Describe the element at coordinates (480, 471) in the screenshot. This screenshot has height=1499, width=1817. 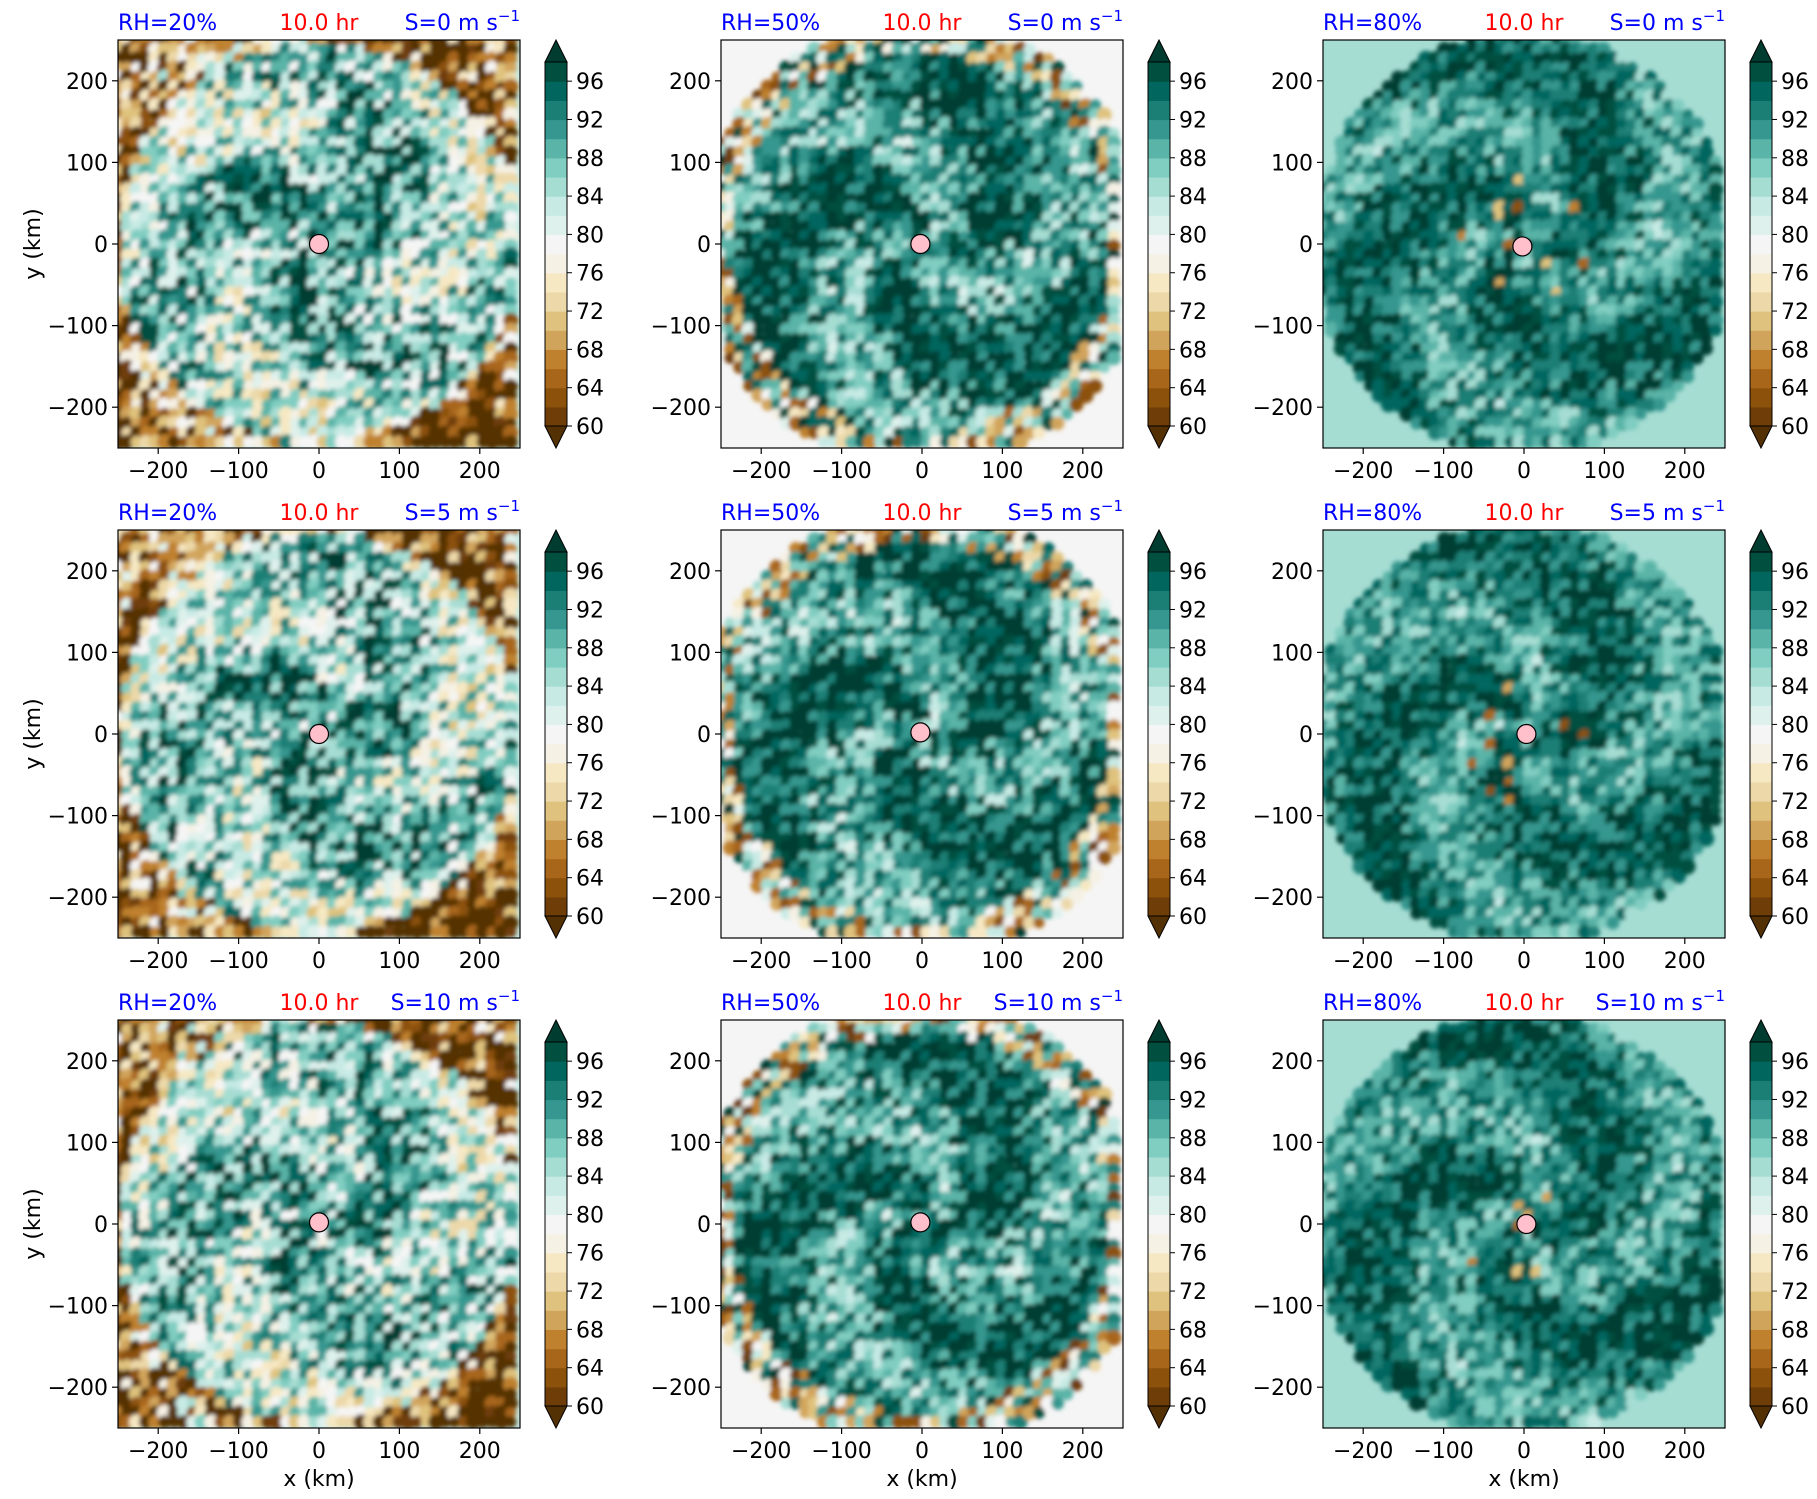
I see `x-tick-label: 200` at that location.